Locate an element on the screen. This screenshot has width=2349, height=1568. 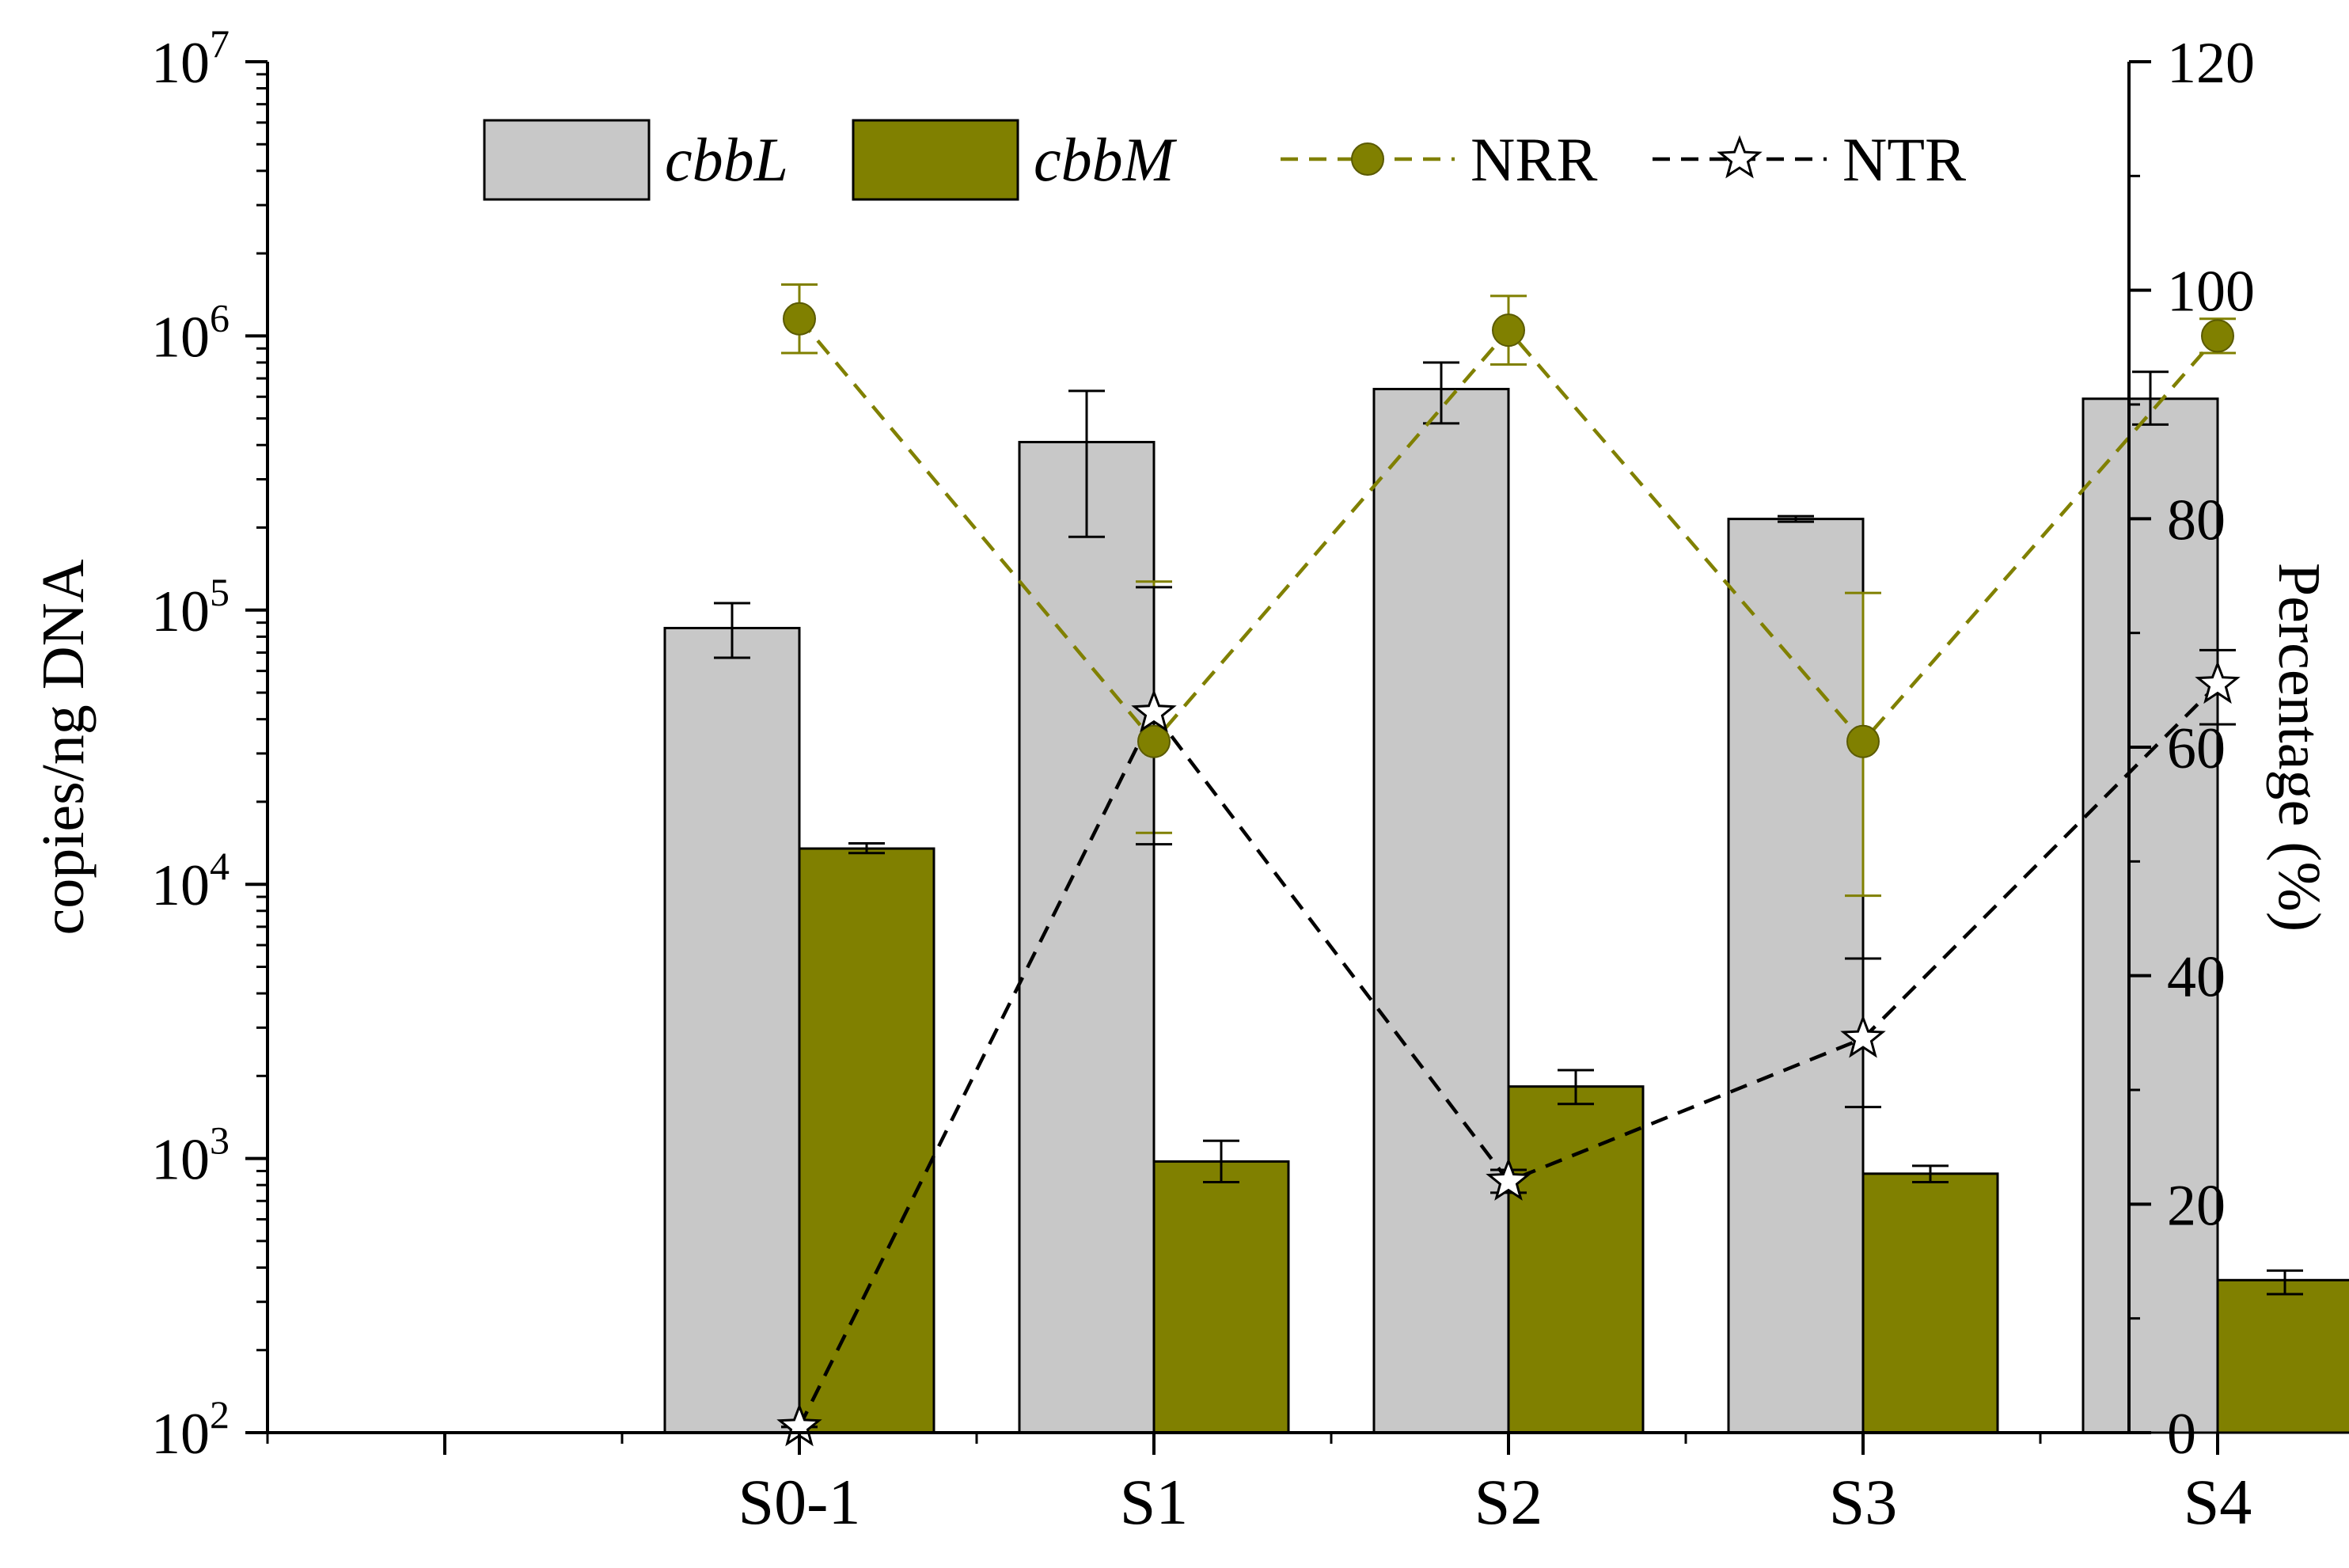
right-tick-label: 60 is located at coordinates (2196, 748).